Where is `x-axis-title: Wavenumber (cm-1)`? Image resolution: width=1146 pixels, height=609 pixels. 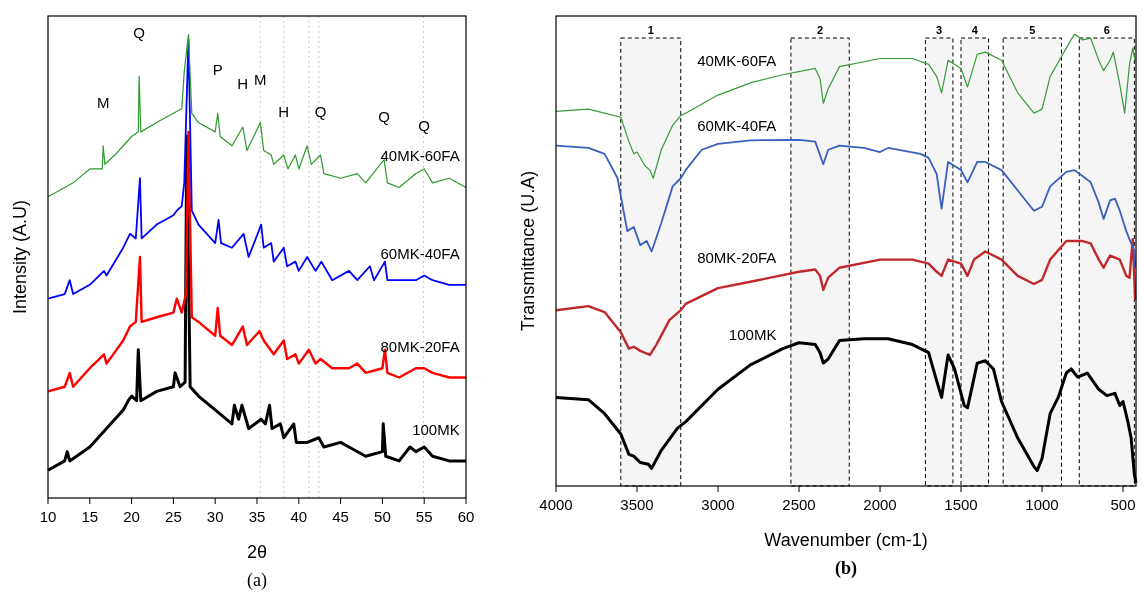 x-axis-title: Wavenumber (cm-1) is located at coordinates (846, 540).